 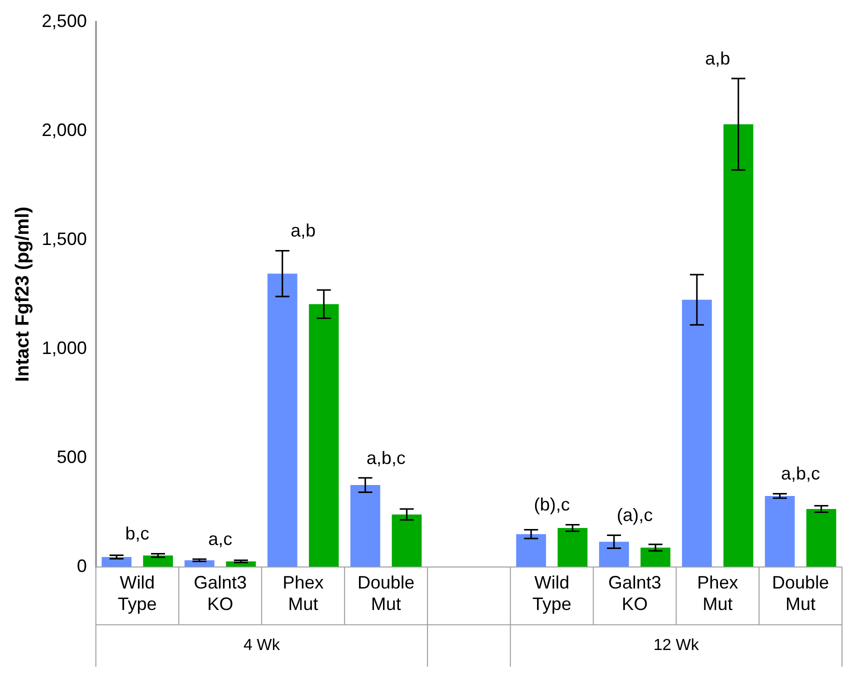 I want to click on y-tick-label: 2,000, so click(x=64, y=130).